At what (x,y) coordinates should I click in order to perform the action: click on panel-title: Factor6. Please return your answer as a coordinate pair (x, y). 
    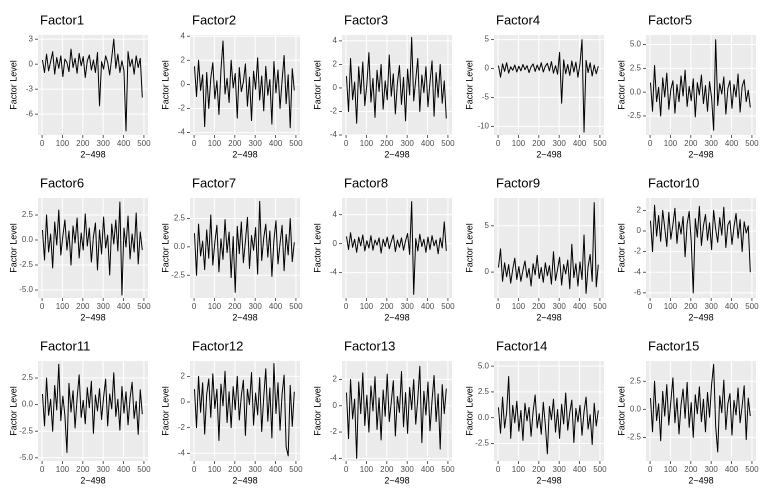
    Looking at the image, I should click on (62, 182).